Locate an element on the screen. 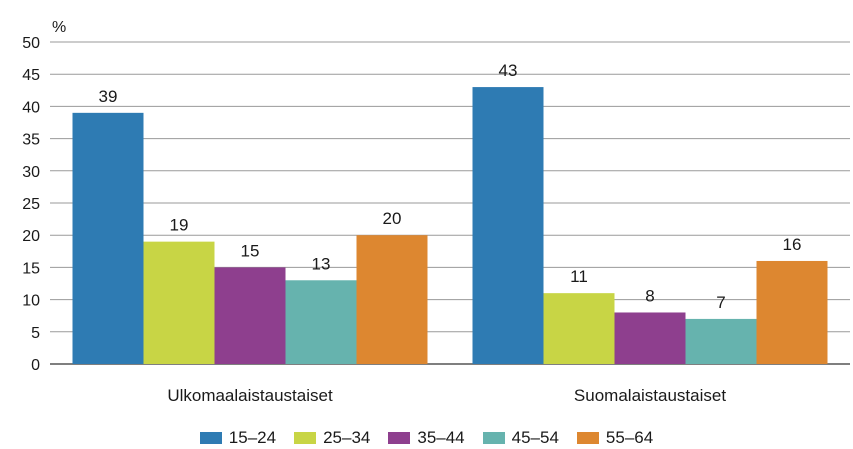  y-tick-label: 10 is located at coordinates (31, 301).